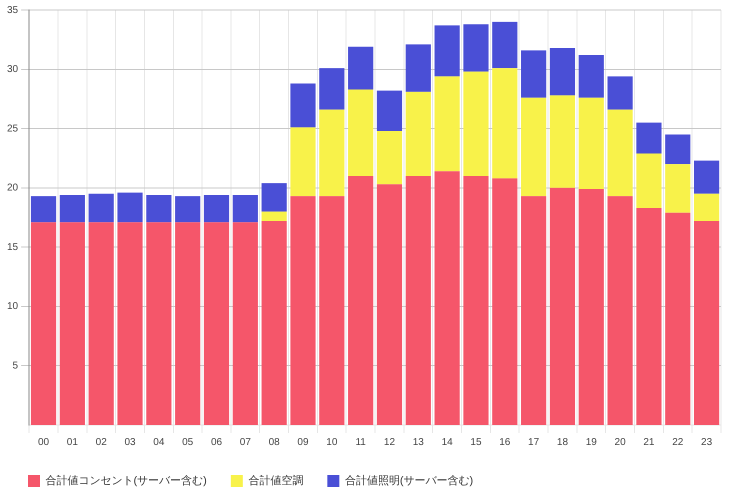  I want to click on x-tick-label: 11, so click(360, 442).